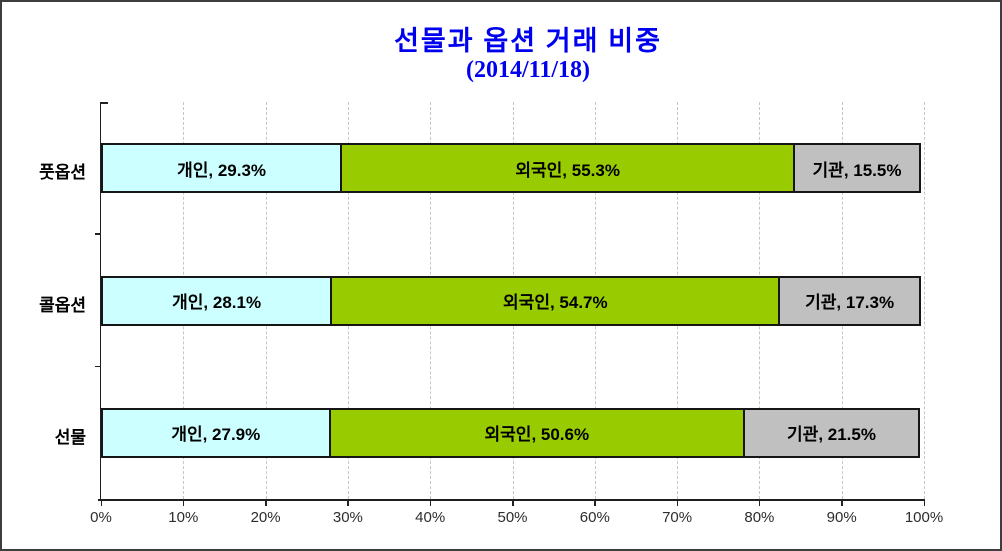 Image resolution: width=1002 pixels, height=551 pixels. I want to click on bar-row: 개인, 27.9% 외국인, 50.6% 기관, 21.5%, so click(510, 432).